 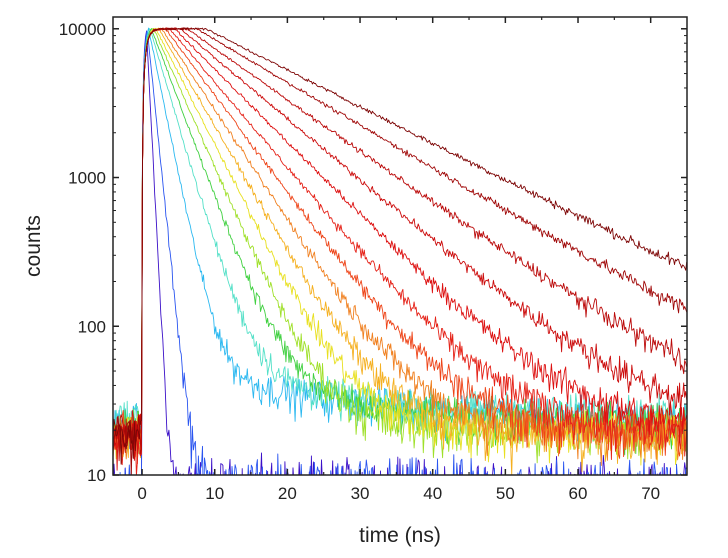 I want to click on x-tick-label: 30, so click(x=360, y=493).